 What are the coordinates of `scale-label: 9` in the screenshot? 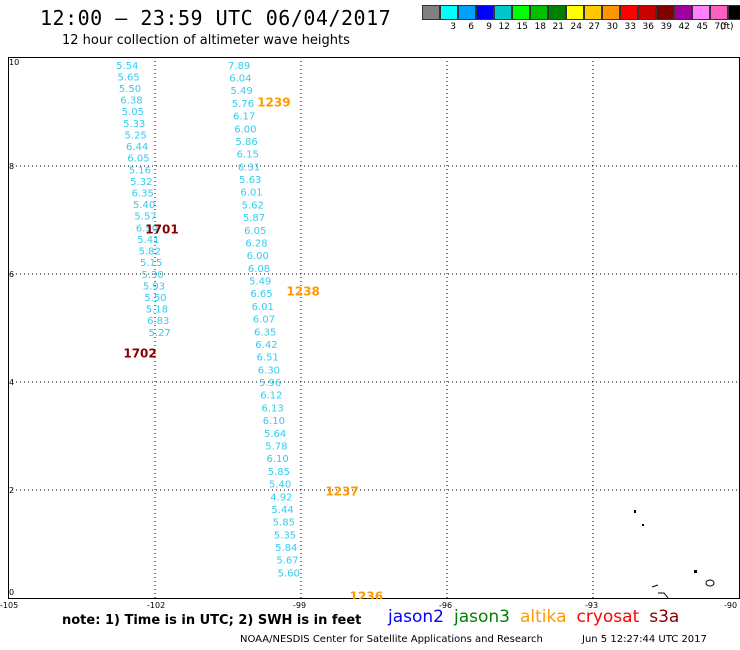 It's located at (489, 27).